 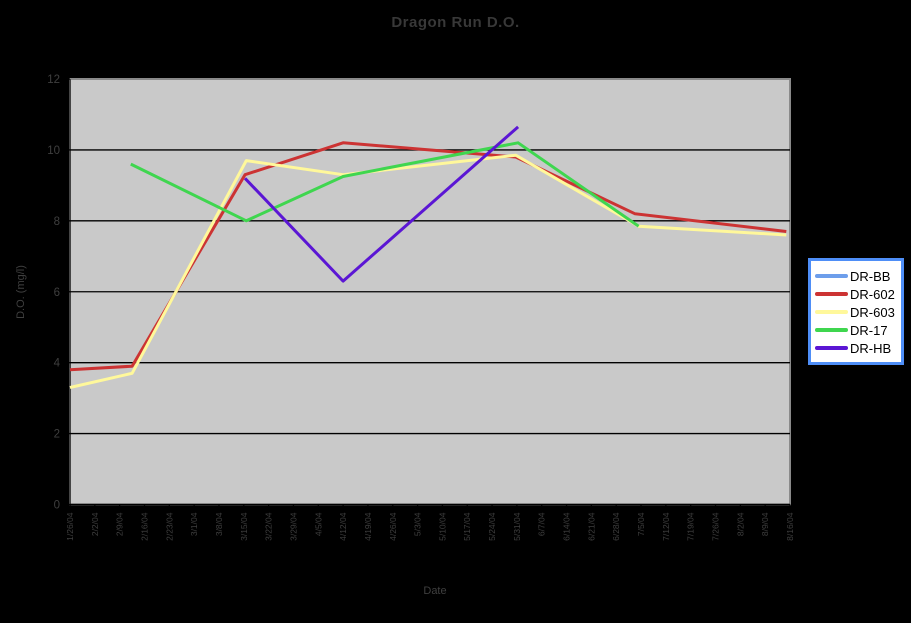 I want to click on x-tick-label: 2/9/04, so click(x=120, y=524).